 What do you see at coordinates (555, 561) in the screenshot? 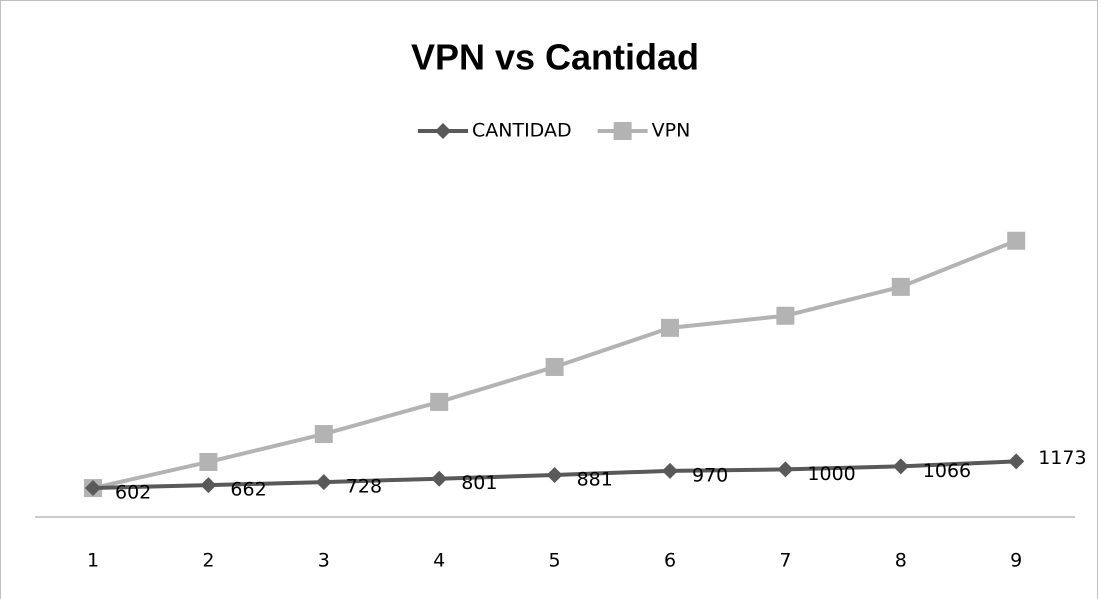
I see `x-tick-label: 5` at bounding box center [555, 561].